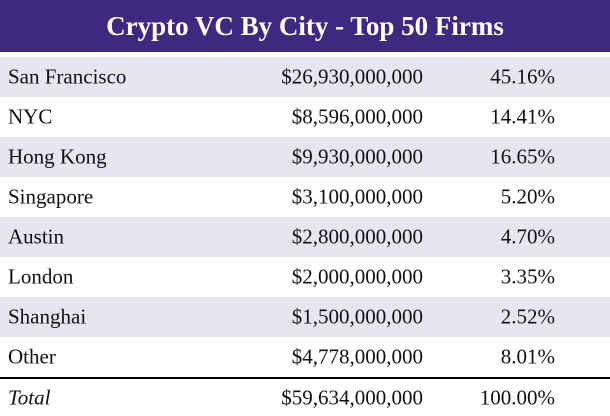  I want to click on table-row: San Francisco $26,930,000,000 45.16%, so click(305, 77).